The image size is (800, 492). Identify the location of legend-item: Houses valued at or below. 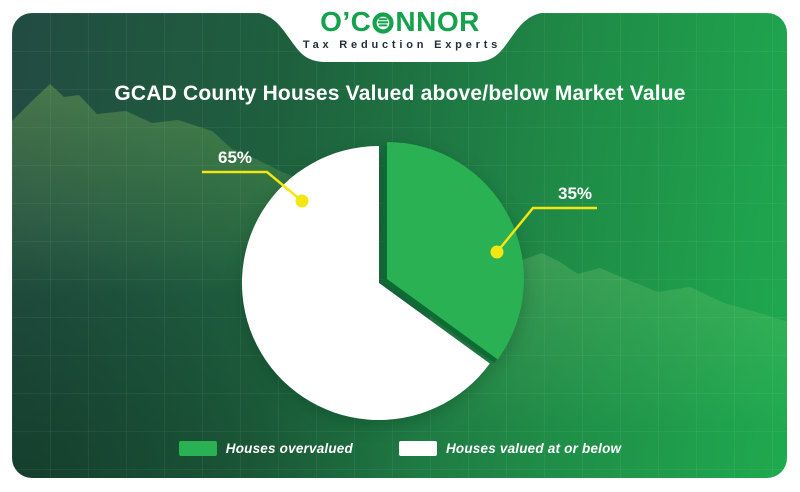
(510, 448).